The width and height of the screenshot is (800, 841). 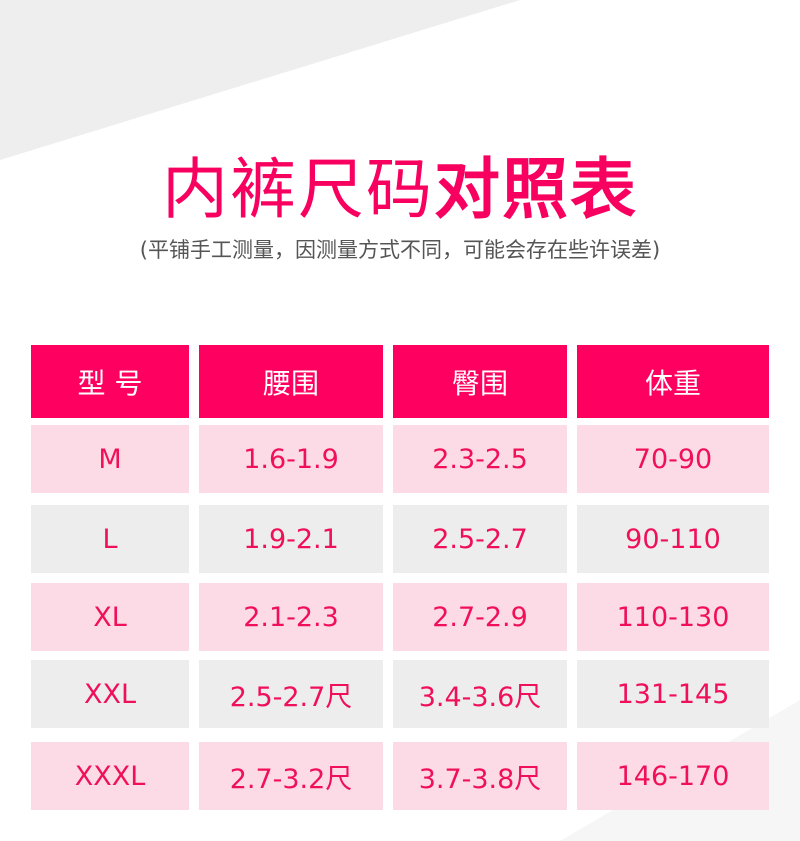 What do you see at coordinates (673, 459) in the screenshot?
I see `cell-weight: 70-90` at bounding box center [673, 459].